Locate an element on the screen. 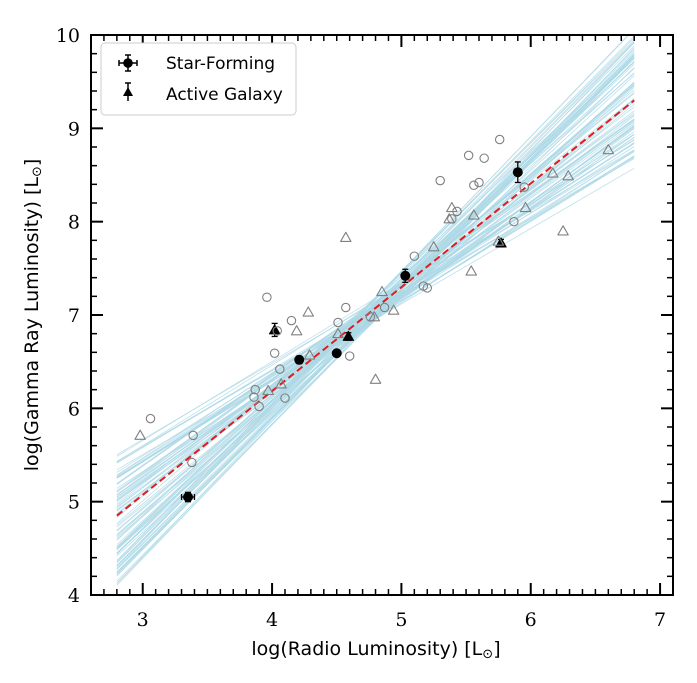 This screenshot has height=683, width=697. y-tick-label: 10 is located at coordinates (68, 36).